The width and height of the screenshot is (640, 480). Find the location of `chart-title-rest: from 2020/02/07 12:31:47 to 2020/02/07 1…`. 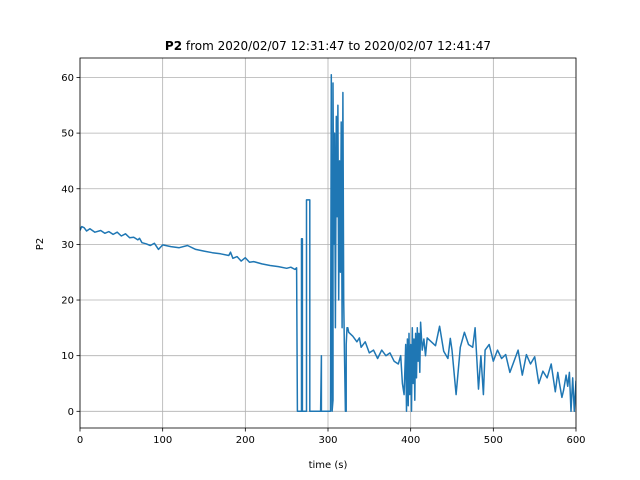

chart-title-rest: from 2020/02/07 12:31:47 to 2020/02/07 1… is located at coordinates (336, 46).